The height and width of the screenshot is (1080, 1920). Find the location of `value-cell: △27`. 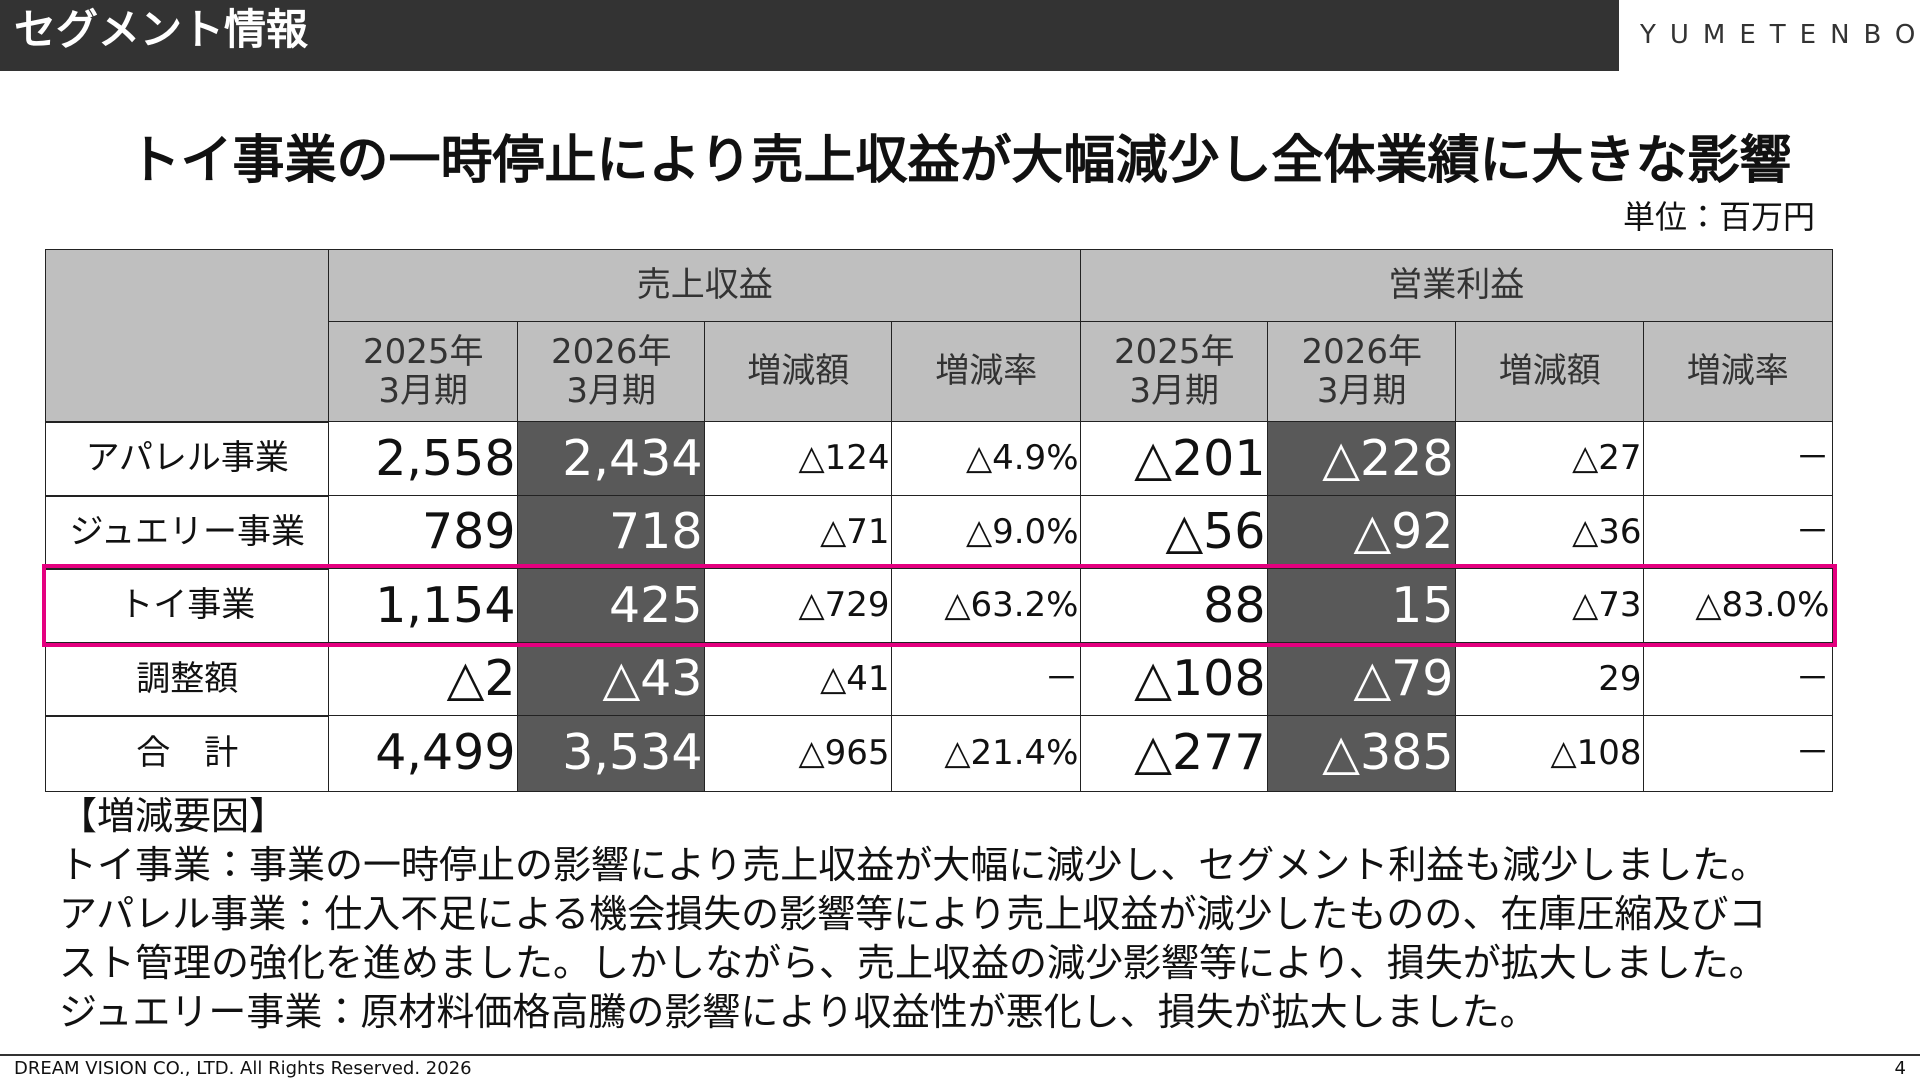

value-cell: △27 is located at coordinates (1550, 459).